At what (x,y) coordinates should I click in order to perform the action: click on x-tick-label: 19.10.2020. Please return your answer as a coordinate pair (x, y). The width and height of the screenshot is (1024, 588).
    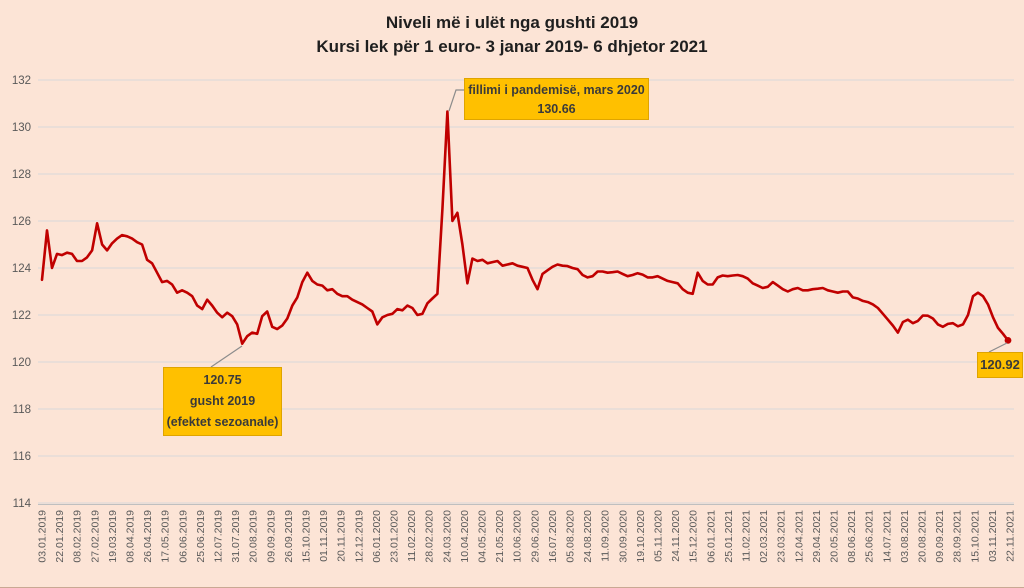
    Looking at the image, I should click on (641, 536).